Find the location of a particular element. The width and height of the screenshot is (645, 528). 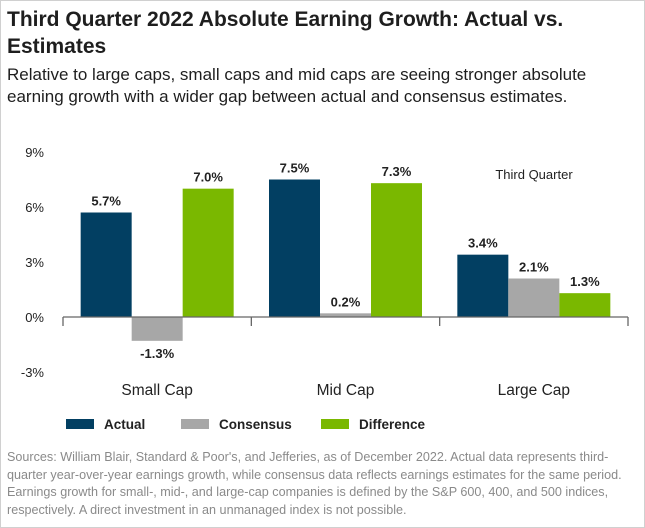

chart-annotation: Third Quarter is located at coordinates (534, 174).